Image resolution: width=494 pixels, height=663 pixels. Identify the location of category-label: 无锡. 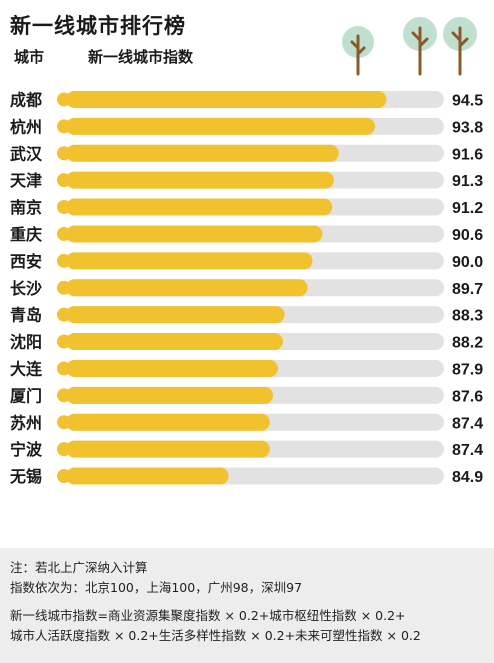
(25, 476).